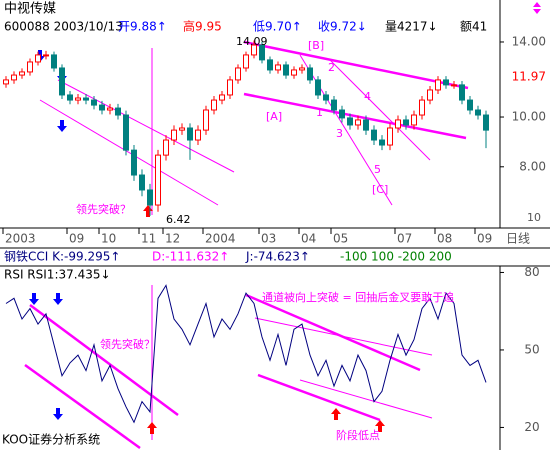  What do you see at coordinates (172, 239) in the screenshot?
I see `x-tick-label: 12` at bounding box center [172, 239].